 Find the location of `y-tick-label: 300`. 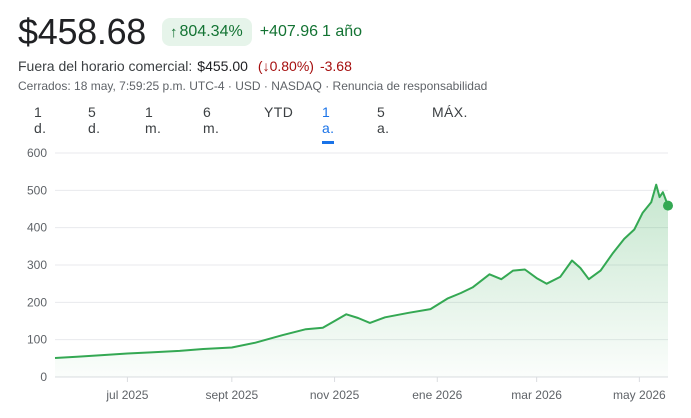

y-tick-label: 300 is located at coordinates (37, 265).